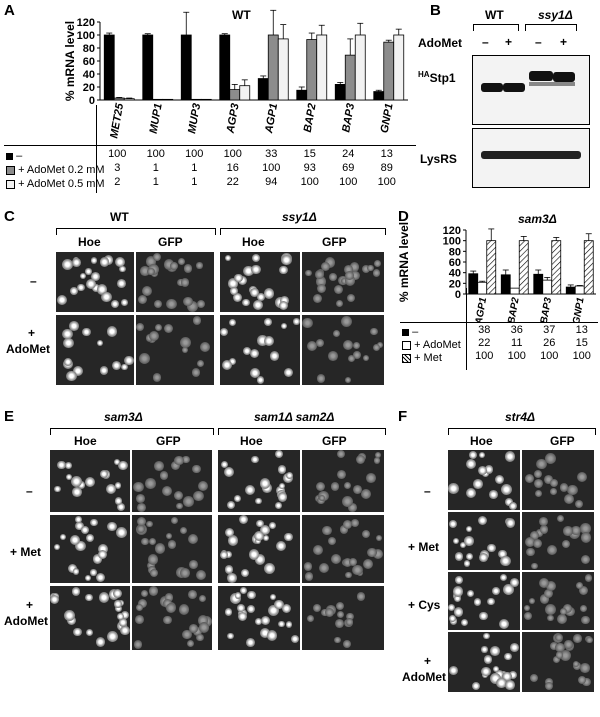 Image resolution: width=600 pixels, height=717 pixels. I want to click on band, so click(492, 87).